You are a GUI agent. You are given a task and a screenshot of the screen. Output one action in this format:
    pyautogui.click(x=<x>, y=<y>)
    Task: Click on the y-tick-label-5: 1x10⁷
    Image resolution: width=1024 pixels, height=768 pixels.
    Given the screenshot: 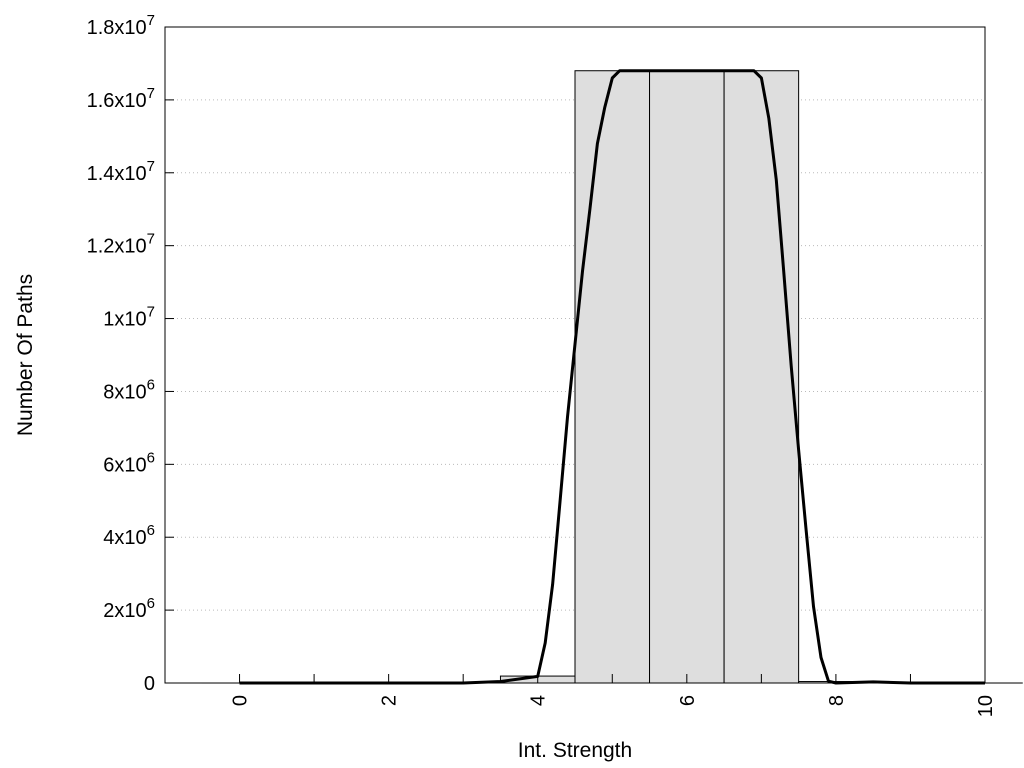 What is the action you would take?
    pyautogui.click(x=129, y=317)
    